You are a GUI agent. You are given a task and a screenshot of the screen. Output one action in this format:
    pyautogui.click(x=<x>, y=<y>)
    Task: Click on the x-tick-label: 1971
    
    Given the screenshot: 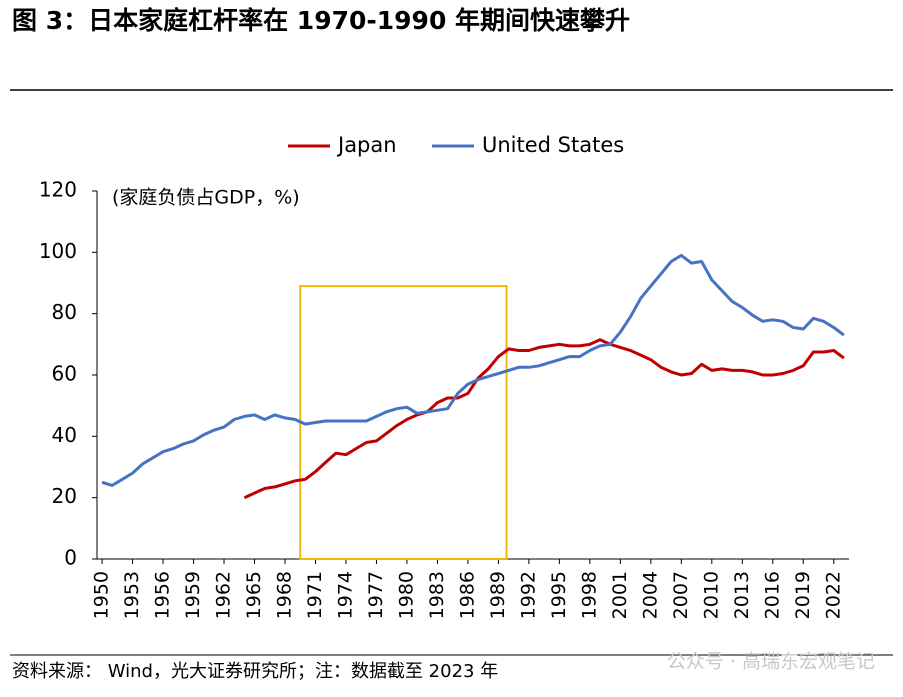 What is the action you would take?
    pyautogui.click(x=315, y=595)
    